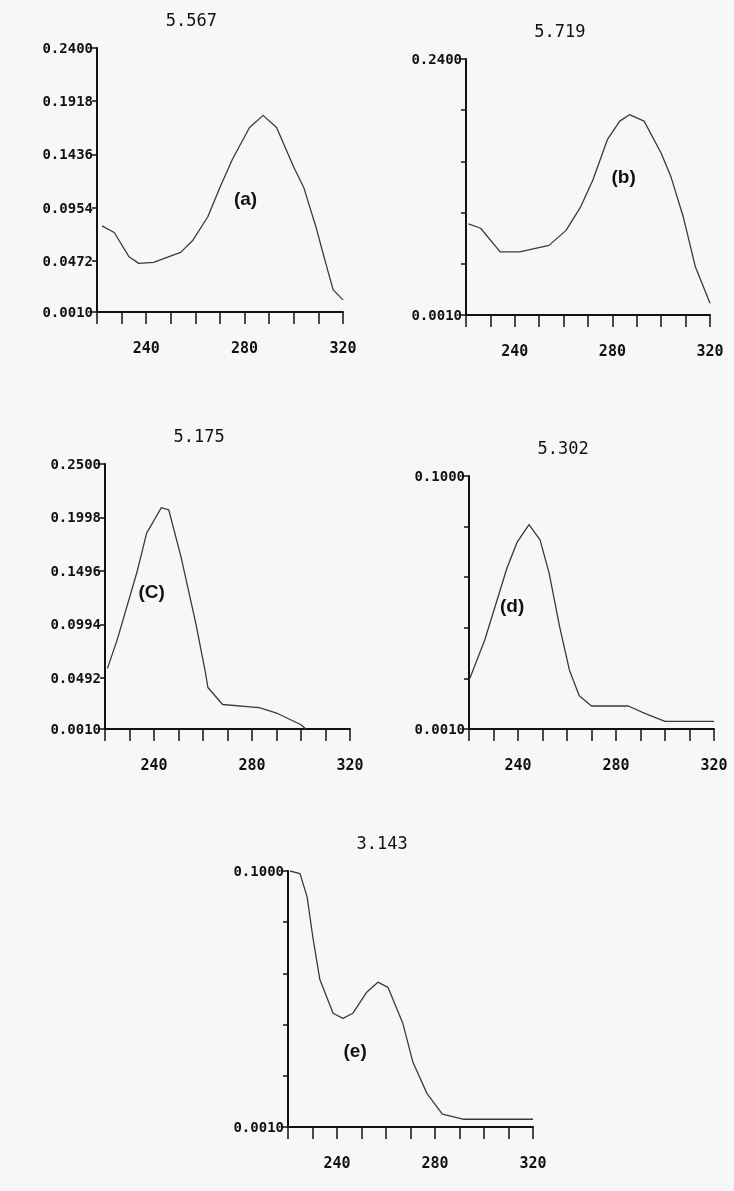 The height and width of the screenshot is (1191, 734). I want to click on y-tick-label: 0.0472, so click(67, 260).